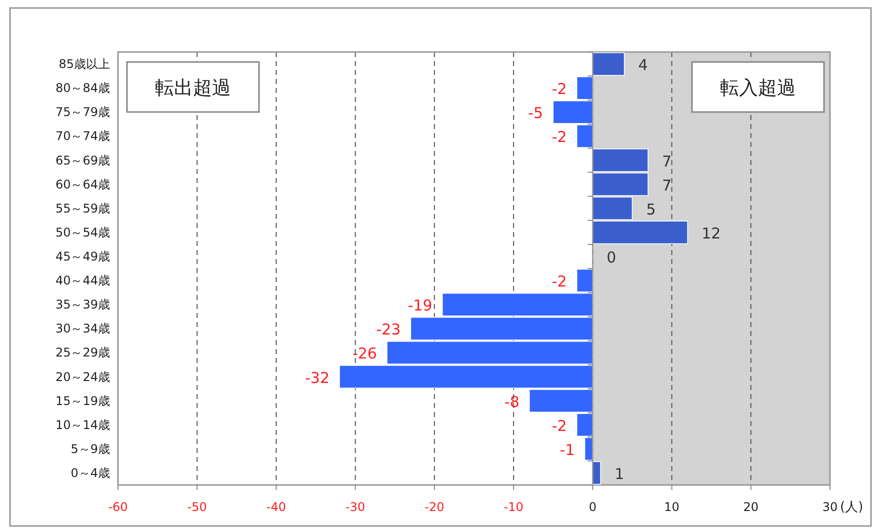  Describe the element at coordinates (276, 507) in the screenshot. I see `x-tick-label: -40` at that location.